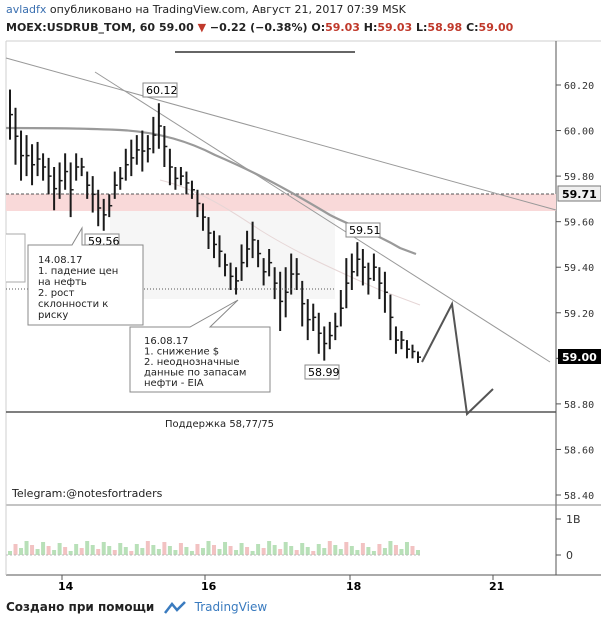 This screenshot has height=628, width=601. I want to click on change-value: −0.22 (−0.38%), so click(258, 27).